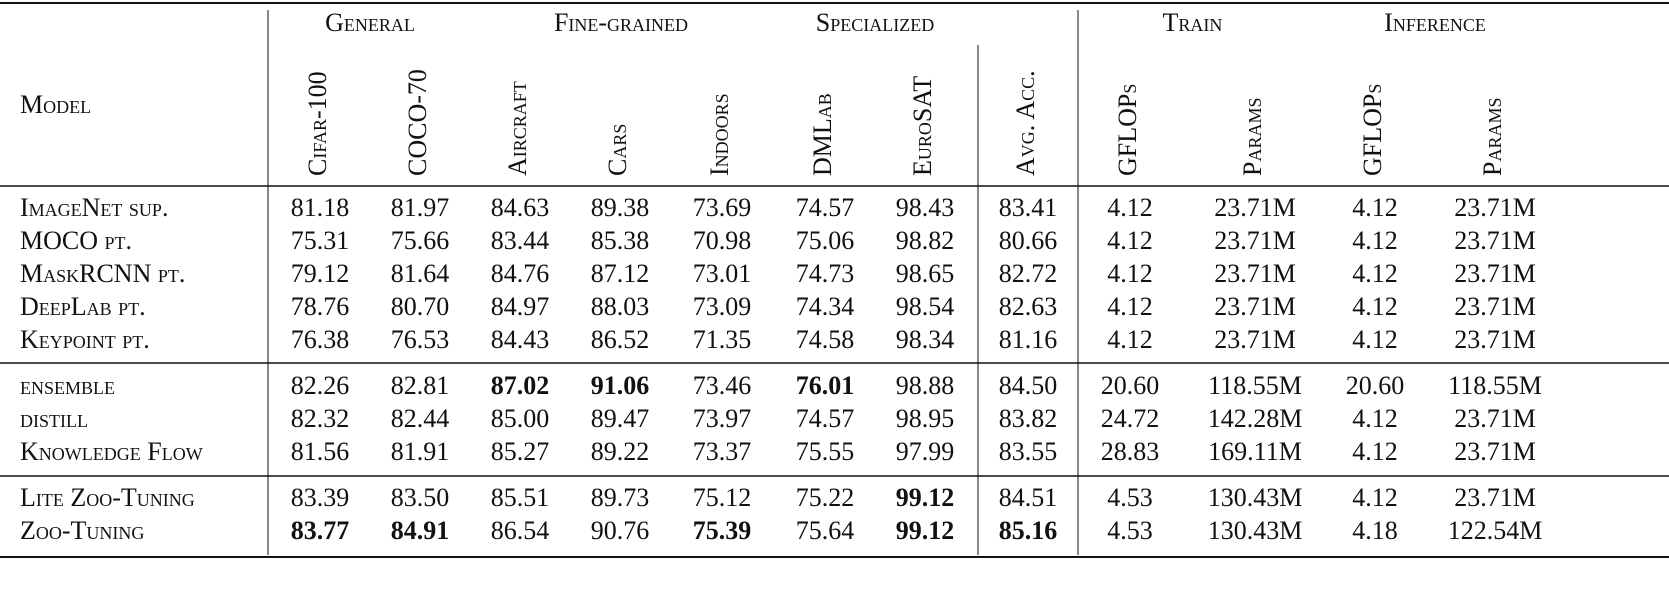 The height and width of the screenshot is (596, 1669). What do you see at coordinates (925, 451) in the screenshot?
I see `cell: 97.99` at bounding box center [925, 451].